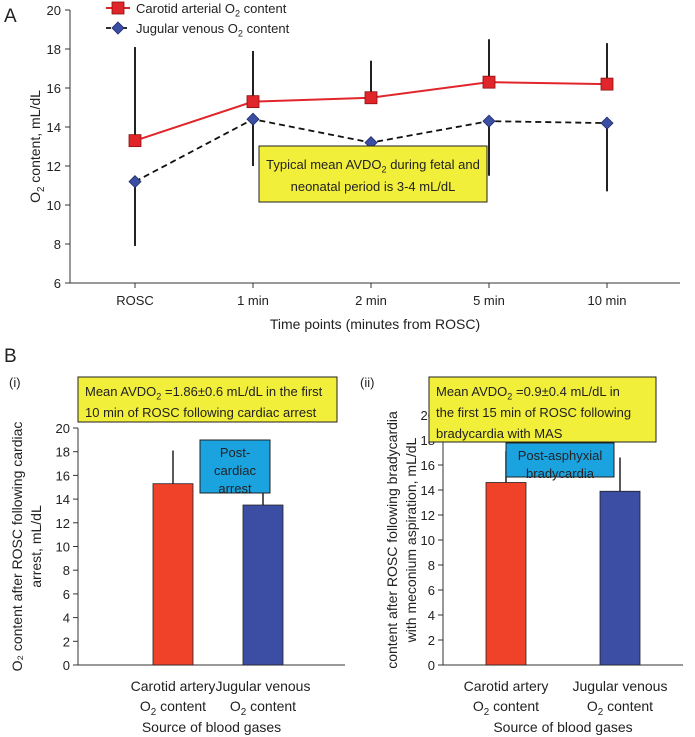 The height and width of the screenshot is (737, 695). Describe the element at coordinates (392, 540) in the screenshot. I see `y-axis-title-line-1: content after ROSC following bradycardia` at that location.